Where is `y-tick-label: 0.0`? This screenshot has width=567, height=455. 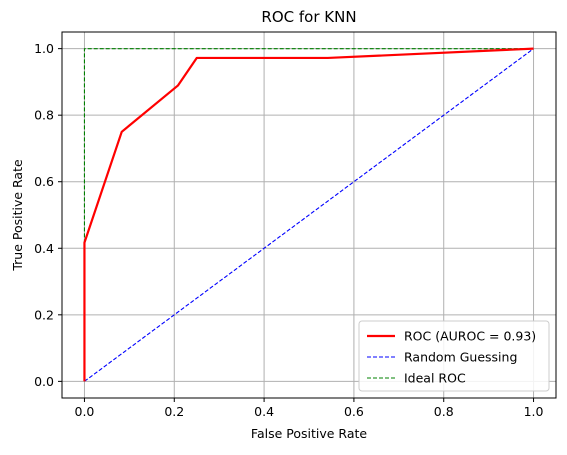 y-tick-label: 0.0 is located at coordinates (44, 381).